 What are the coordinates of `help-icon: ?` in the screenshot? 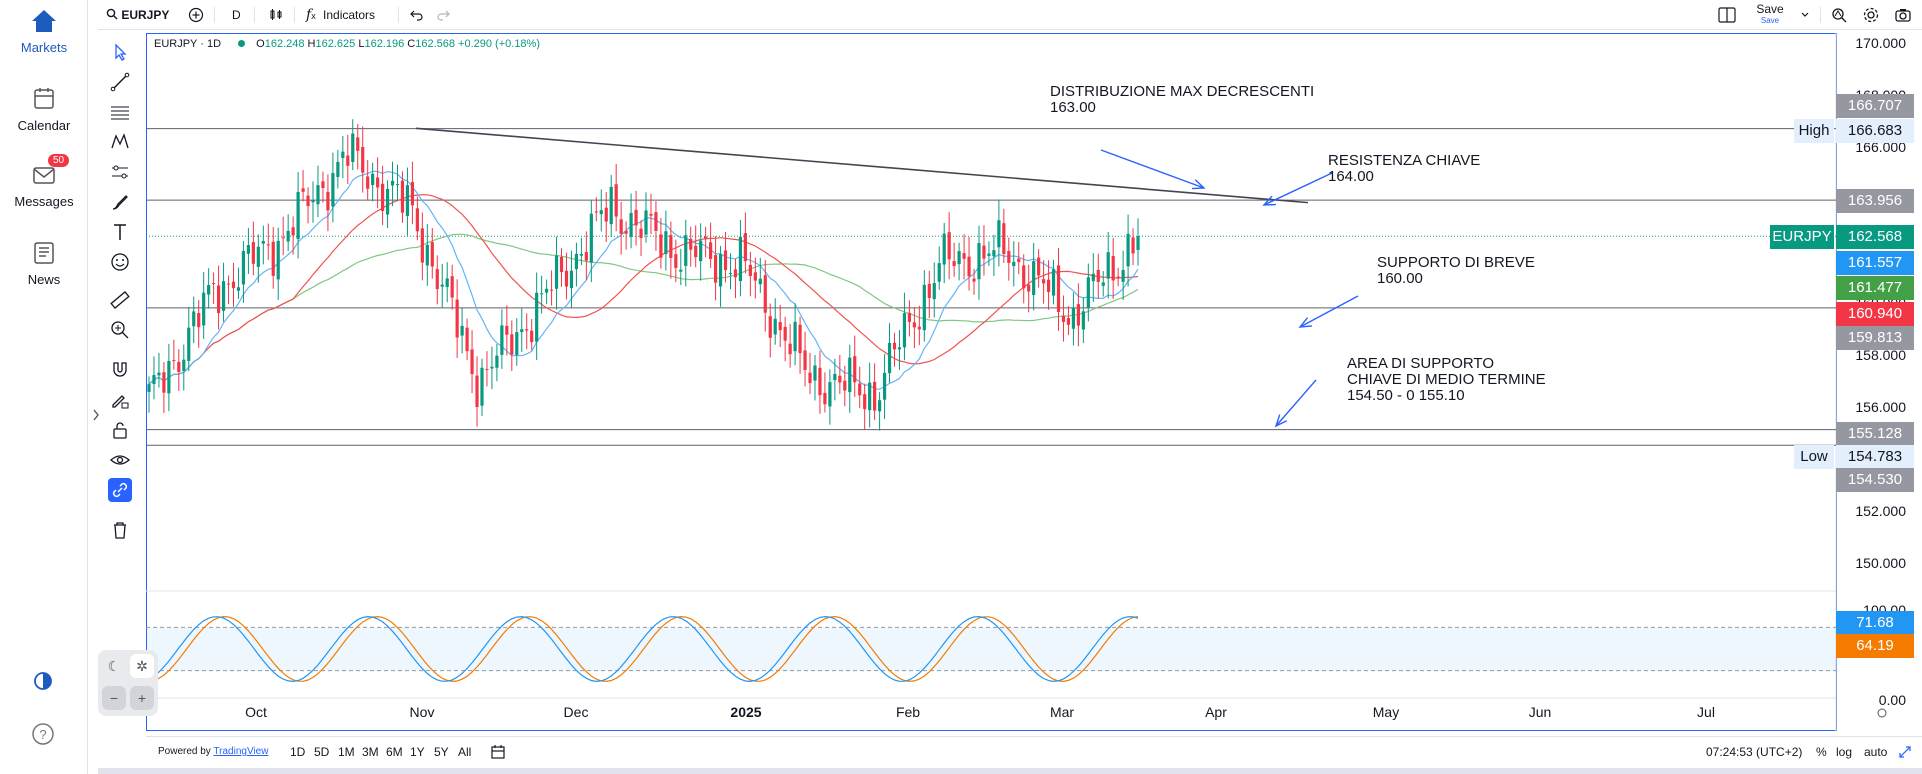 It's located at (43, 734).